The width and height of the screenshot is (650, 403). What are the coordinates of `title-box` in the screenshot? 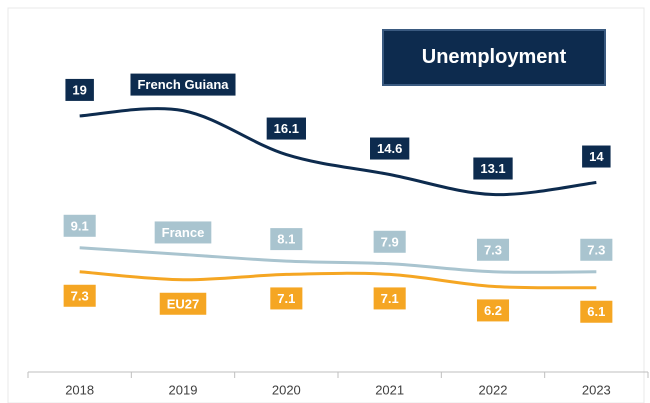 It's located at (494, 57).